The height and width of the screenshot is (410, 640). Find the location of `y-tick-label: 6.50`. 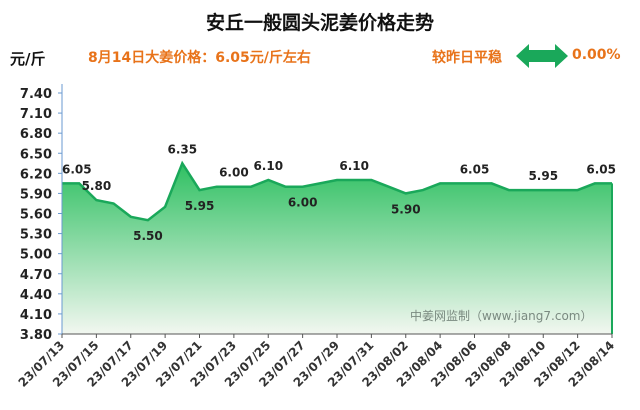

y-tick-label: 6.50 is located at coordinates (36, 154).